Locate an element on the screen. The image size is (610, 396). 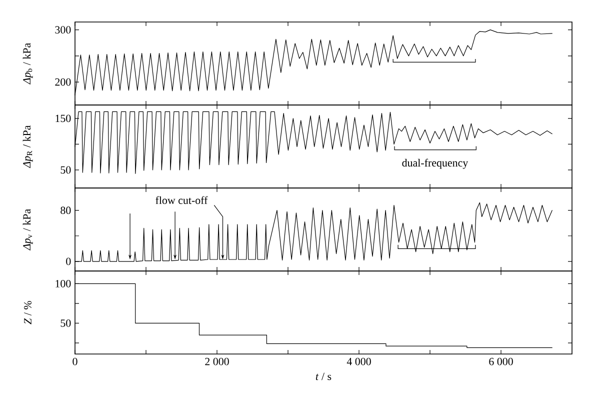
x-tick-label: 0 is located at coordinates (75, 362).